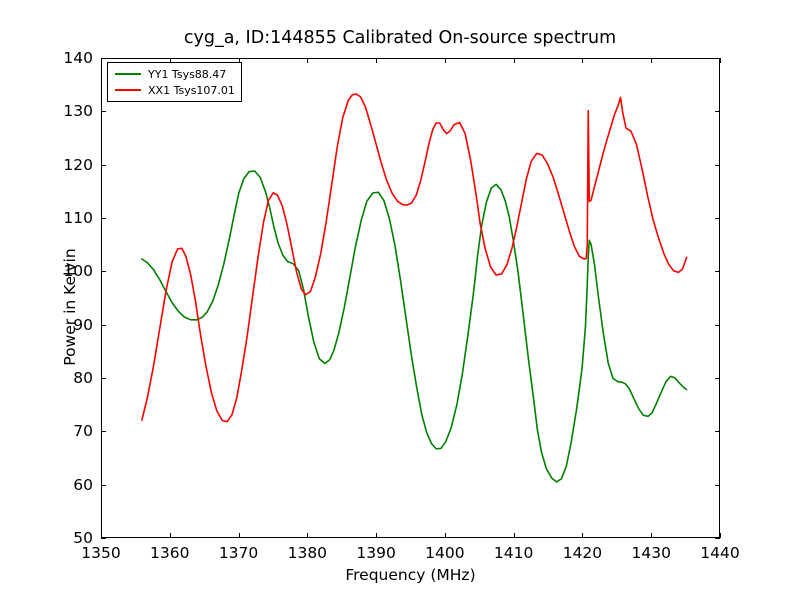 The height and width of the screenshot is (600, 800). What do you see at coordinates (83, 431) in the screenshot?
I see `y-tick-label: 70` at bounding box center [83, 431].